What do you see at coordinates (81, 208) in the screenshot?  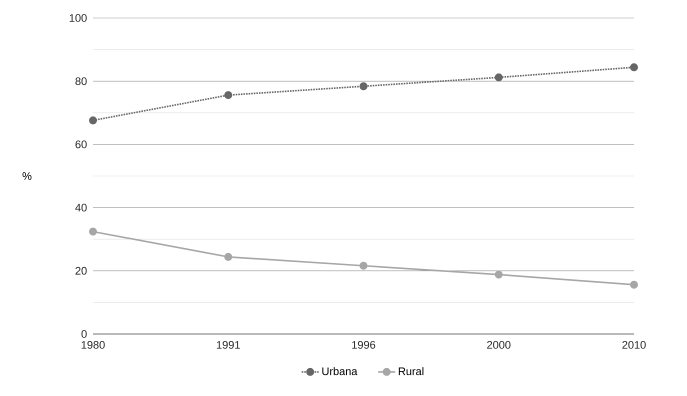 I see `y-tick-label: 40` at bounding box center [81, 208].